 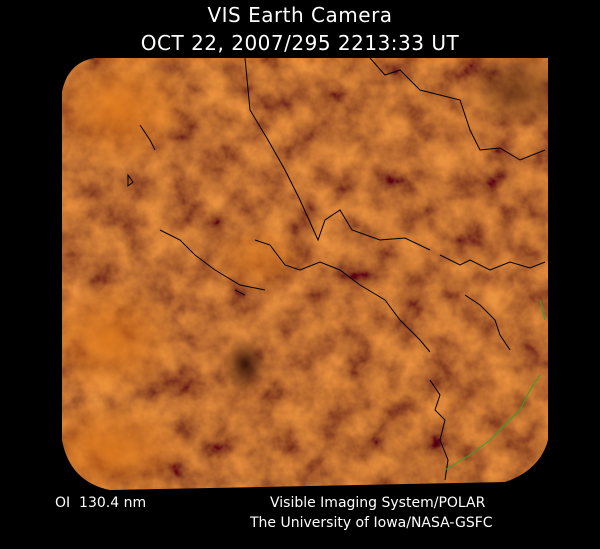 What do you see at coordinates (299, 15) in the screenshot?
I see `title: VIS Earth Camera` at bounding box center [299, 15].